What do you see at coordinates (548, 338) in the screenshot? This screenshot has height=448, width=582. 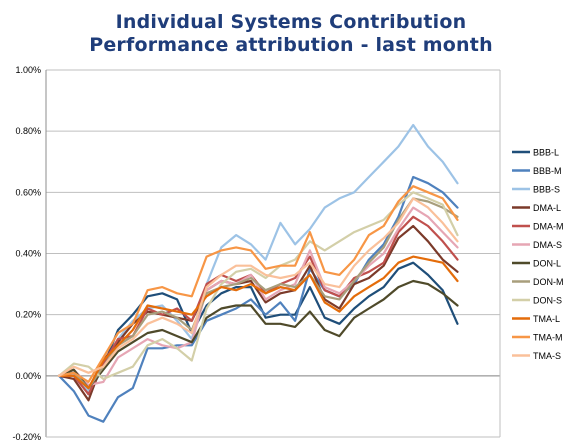 I see `legend-label: TMA-M` at bounding box center [548, 338].